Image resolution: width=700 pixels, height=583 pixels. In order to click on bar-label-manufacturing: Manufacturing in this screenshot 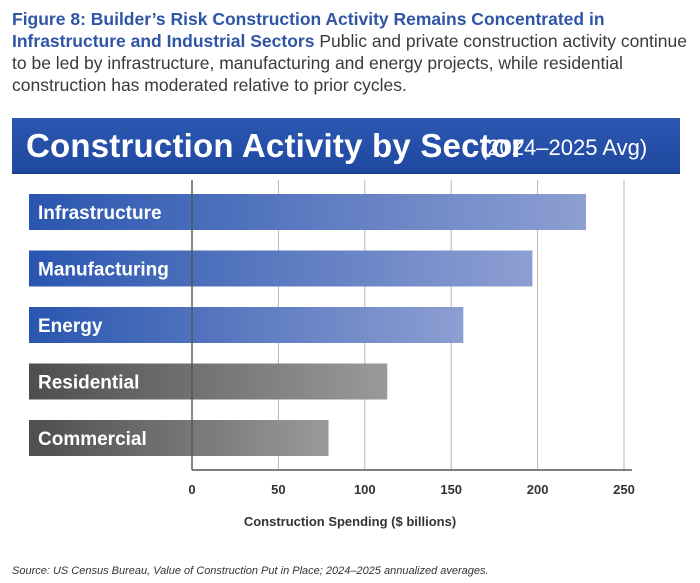, I will do `click(103, 270)`.